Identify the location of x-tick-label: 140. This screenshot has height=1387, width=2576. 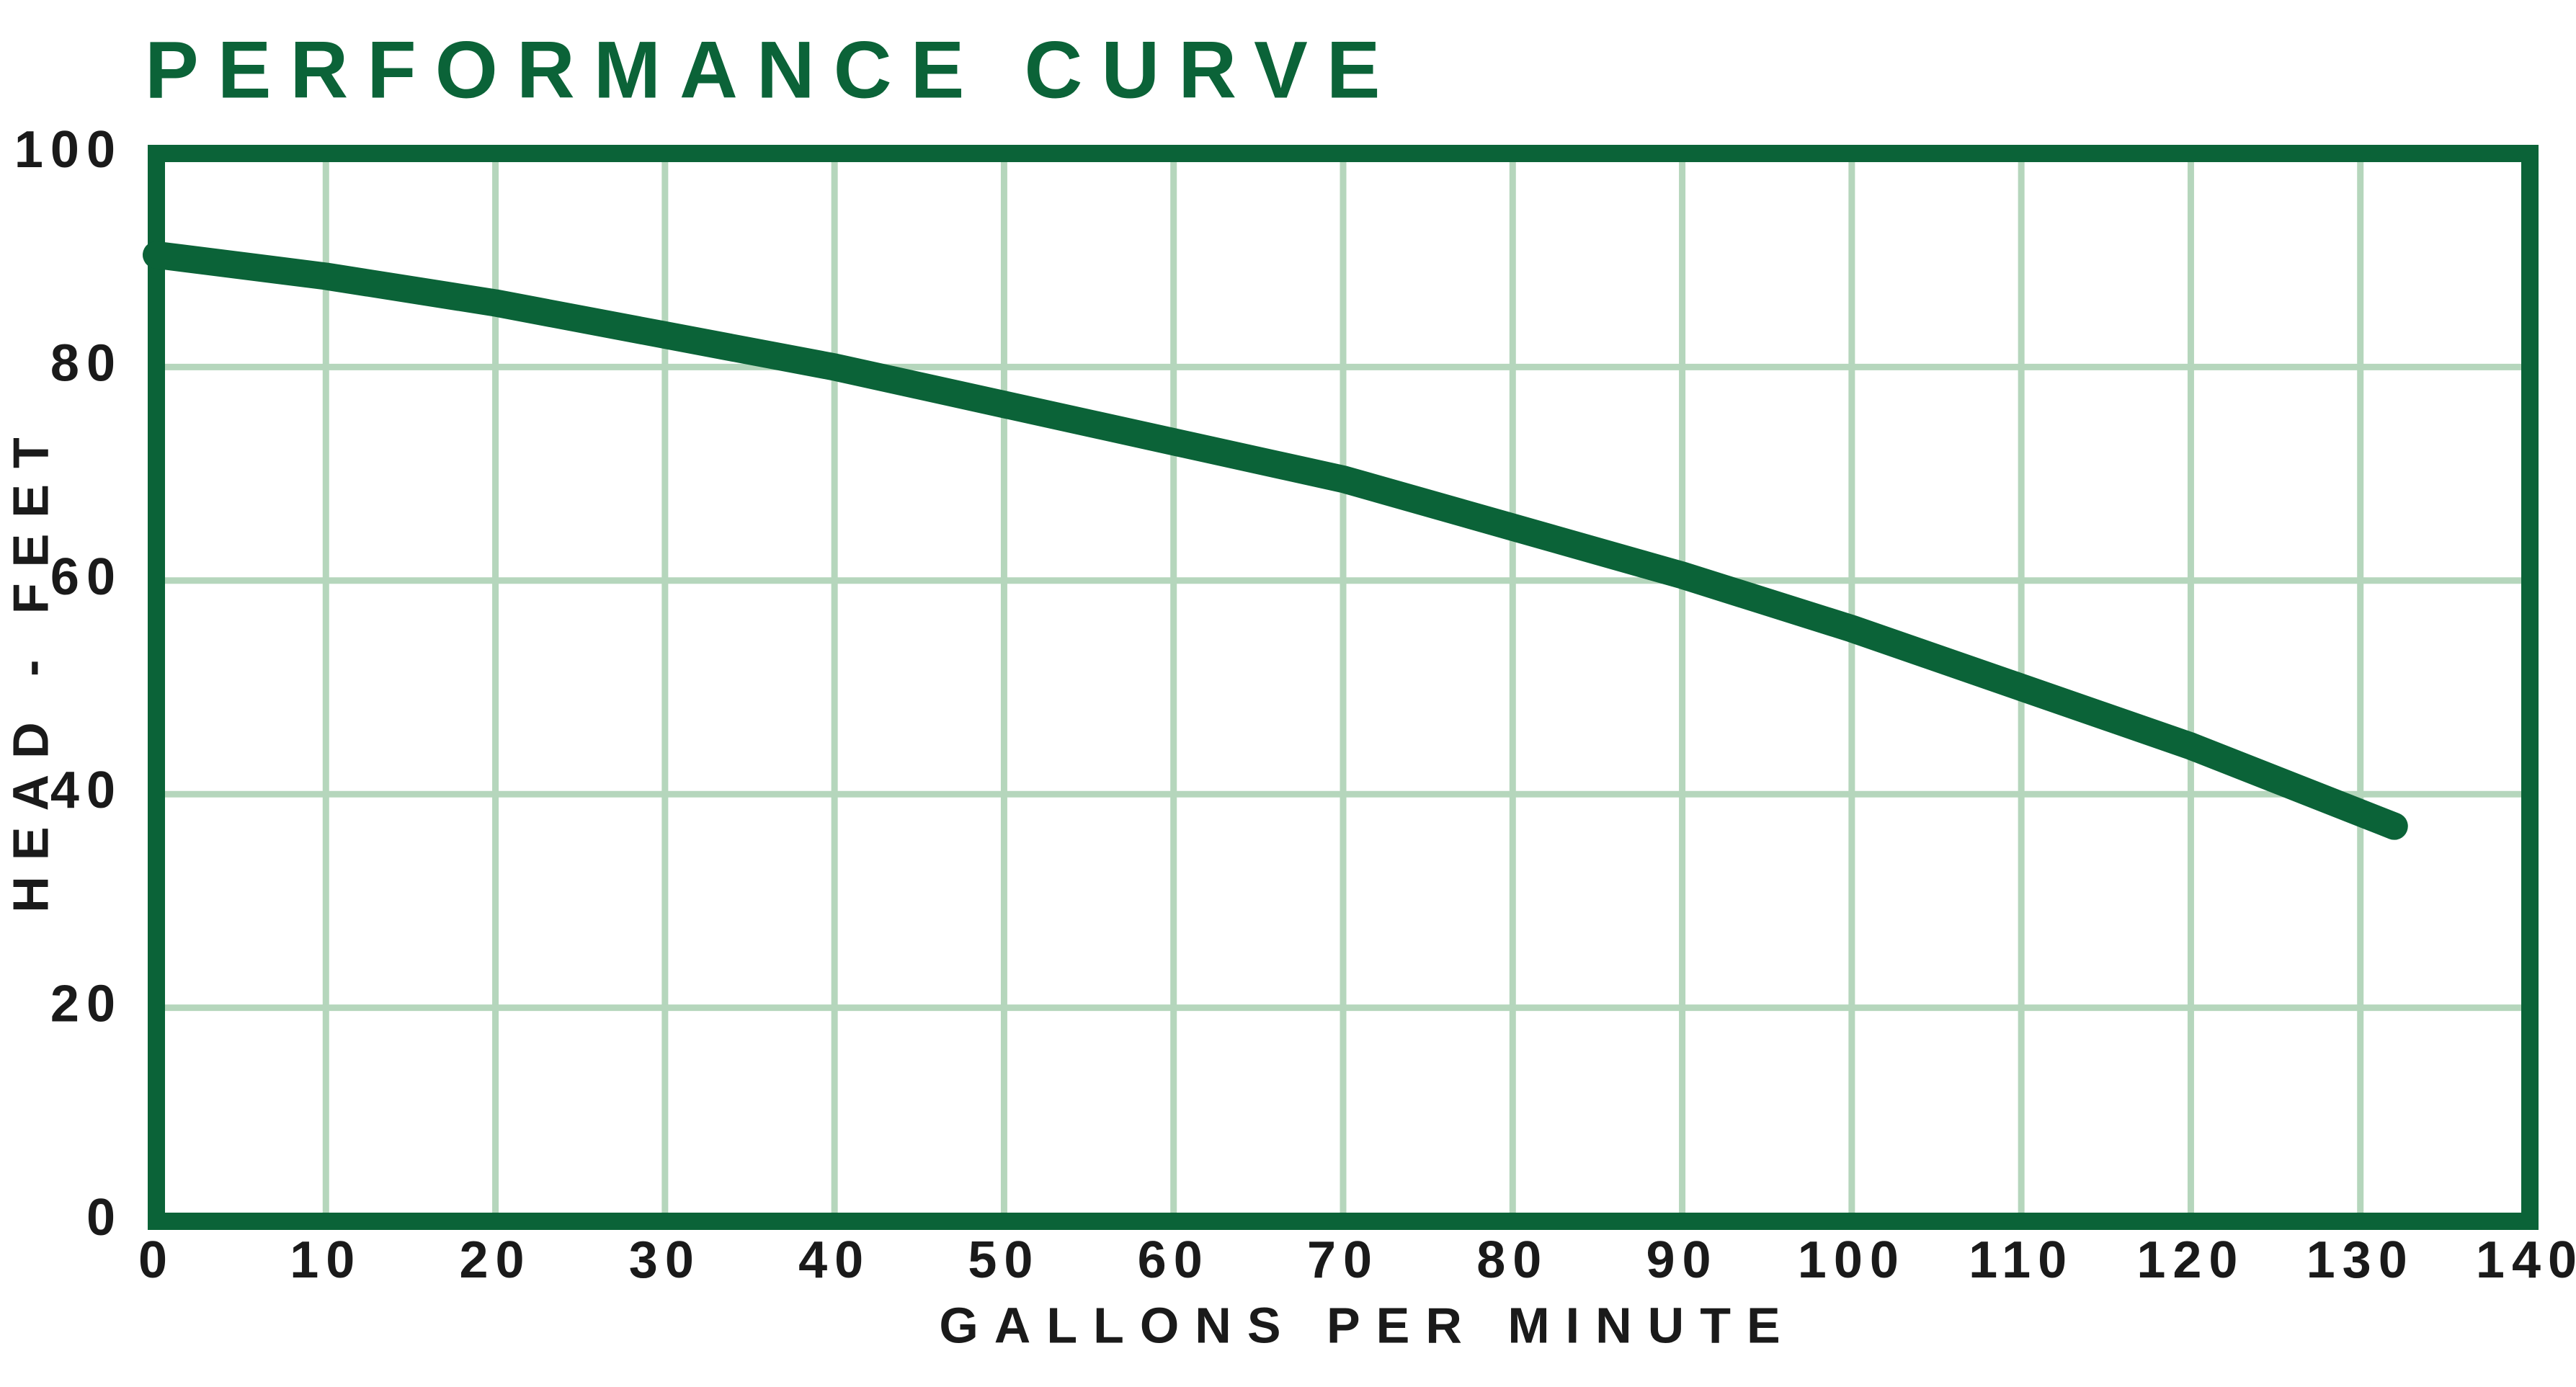
(2526, 1260).